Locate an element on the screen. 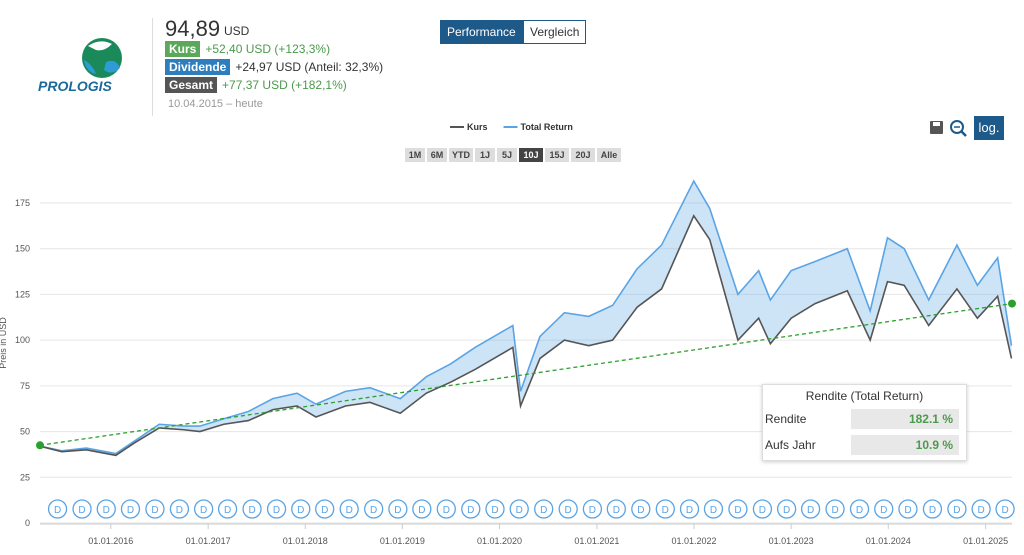 The height and width of the screenshot is (555, 1024). y-tick-label: 0 is located at coordinates (27, 523).